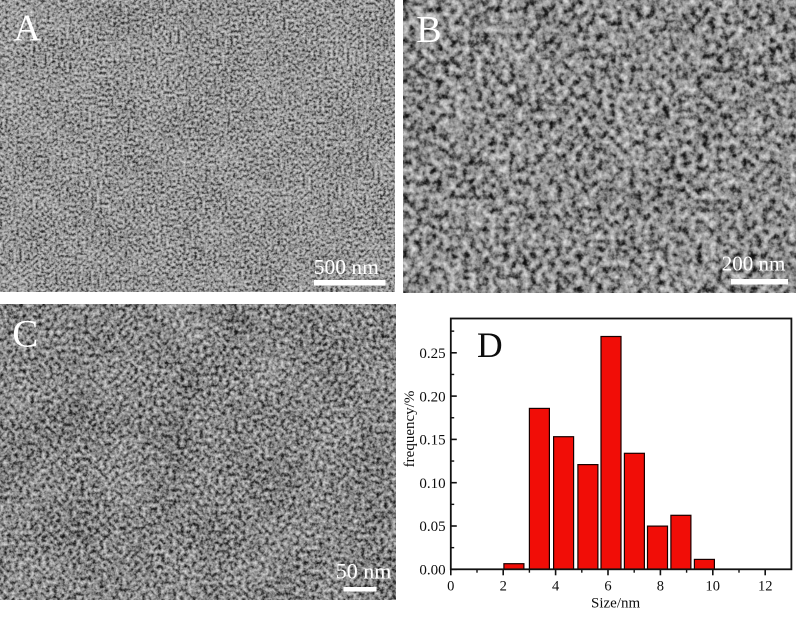 The height and width of the screenshot is (618, 799). I want to click on svg-text: 0.00, so click(432, 571).